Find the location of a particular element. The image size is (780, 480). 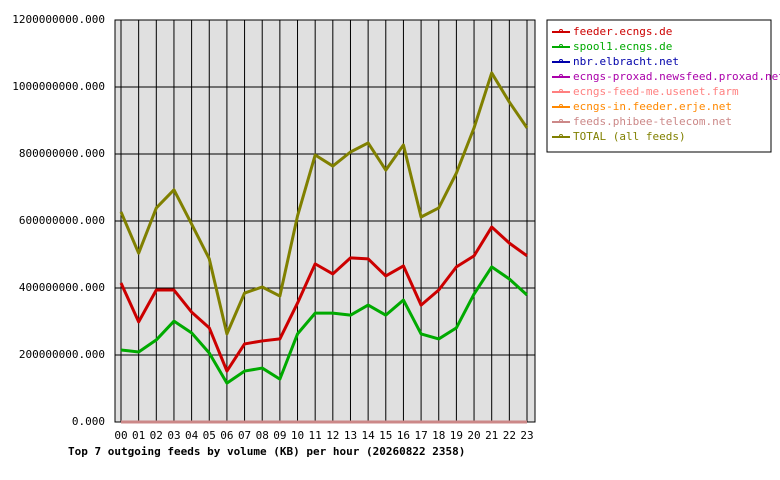

x-tick-label: 05 is located at coordinates (209, 435).